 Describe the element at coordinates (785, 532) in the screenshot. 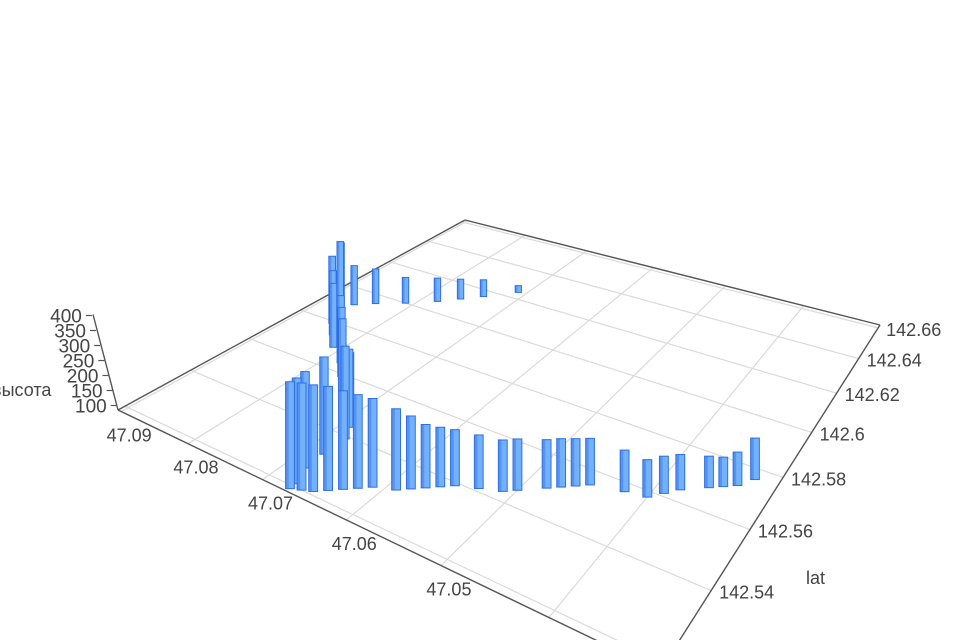

I see `y-tick-label: 142.56` at that location.